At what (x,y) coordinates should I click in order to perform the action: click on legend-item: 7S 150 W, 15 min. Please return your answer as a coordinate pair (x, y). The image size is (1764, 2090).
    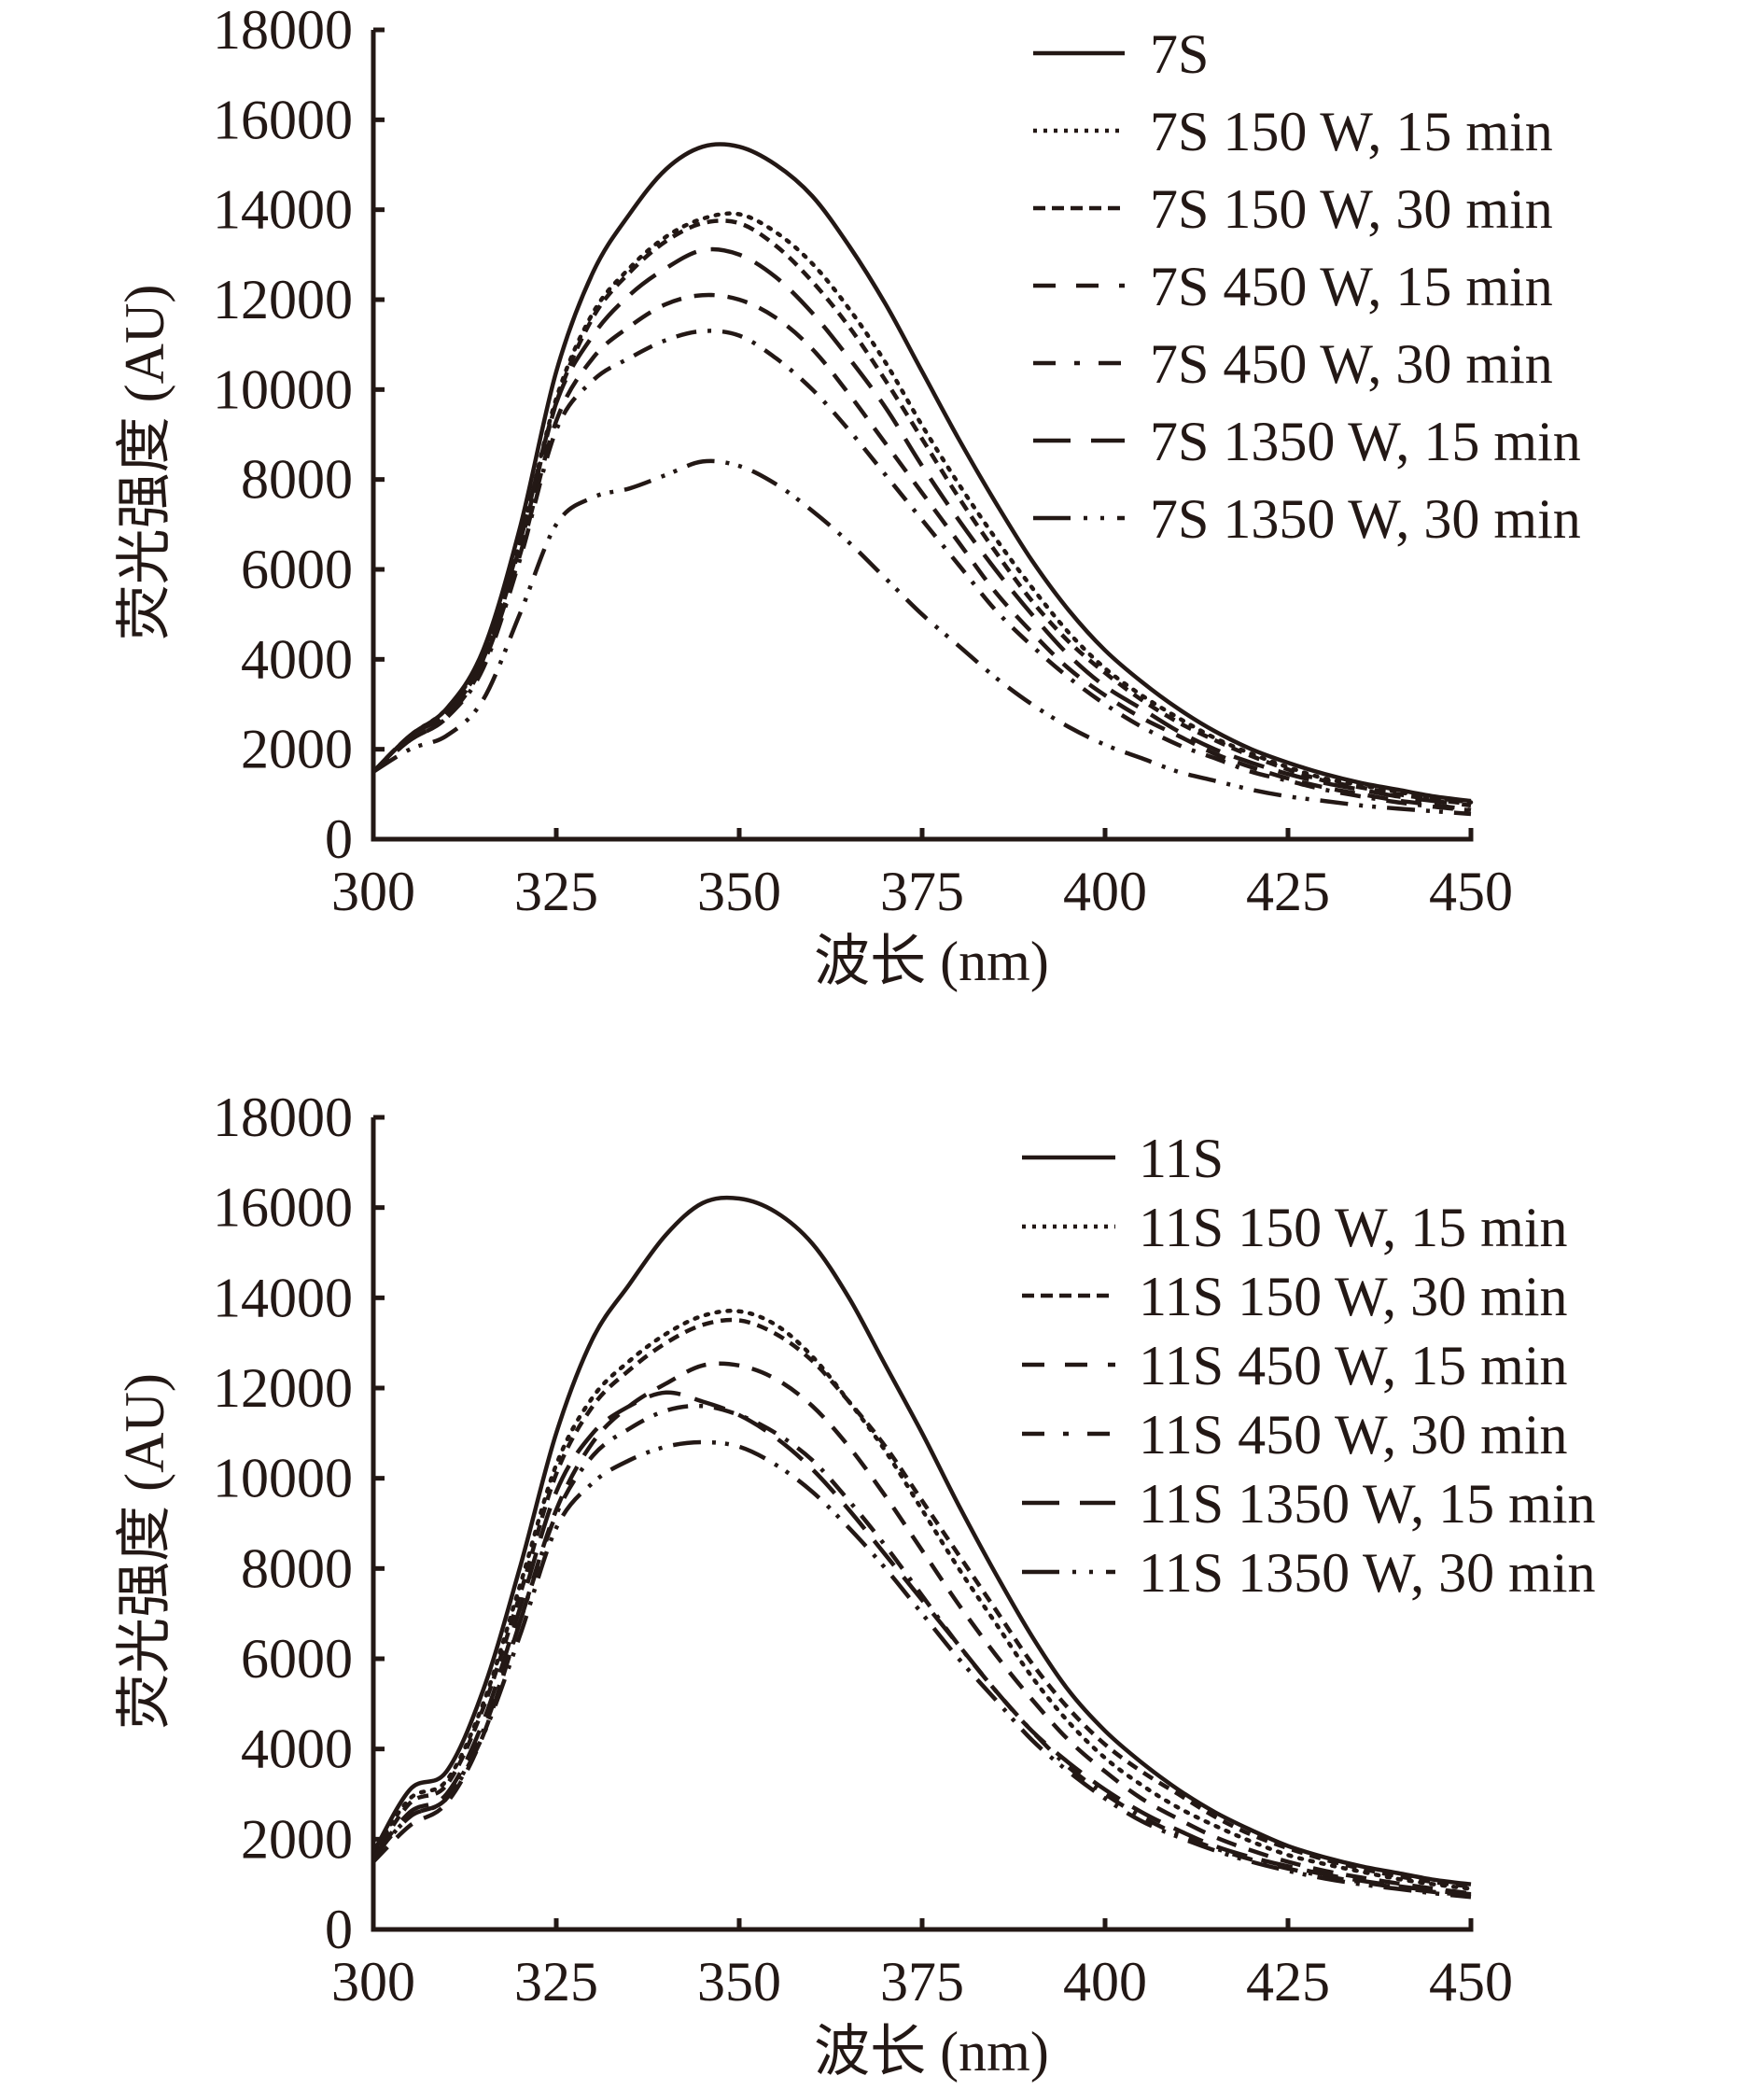
    Looking at the image, I should click on (1293, 131).